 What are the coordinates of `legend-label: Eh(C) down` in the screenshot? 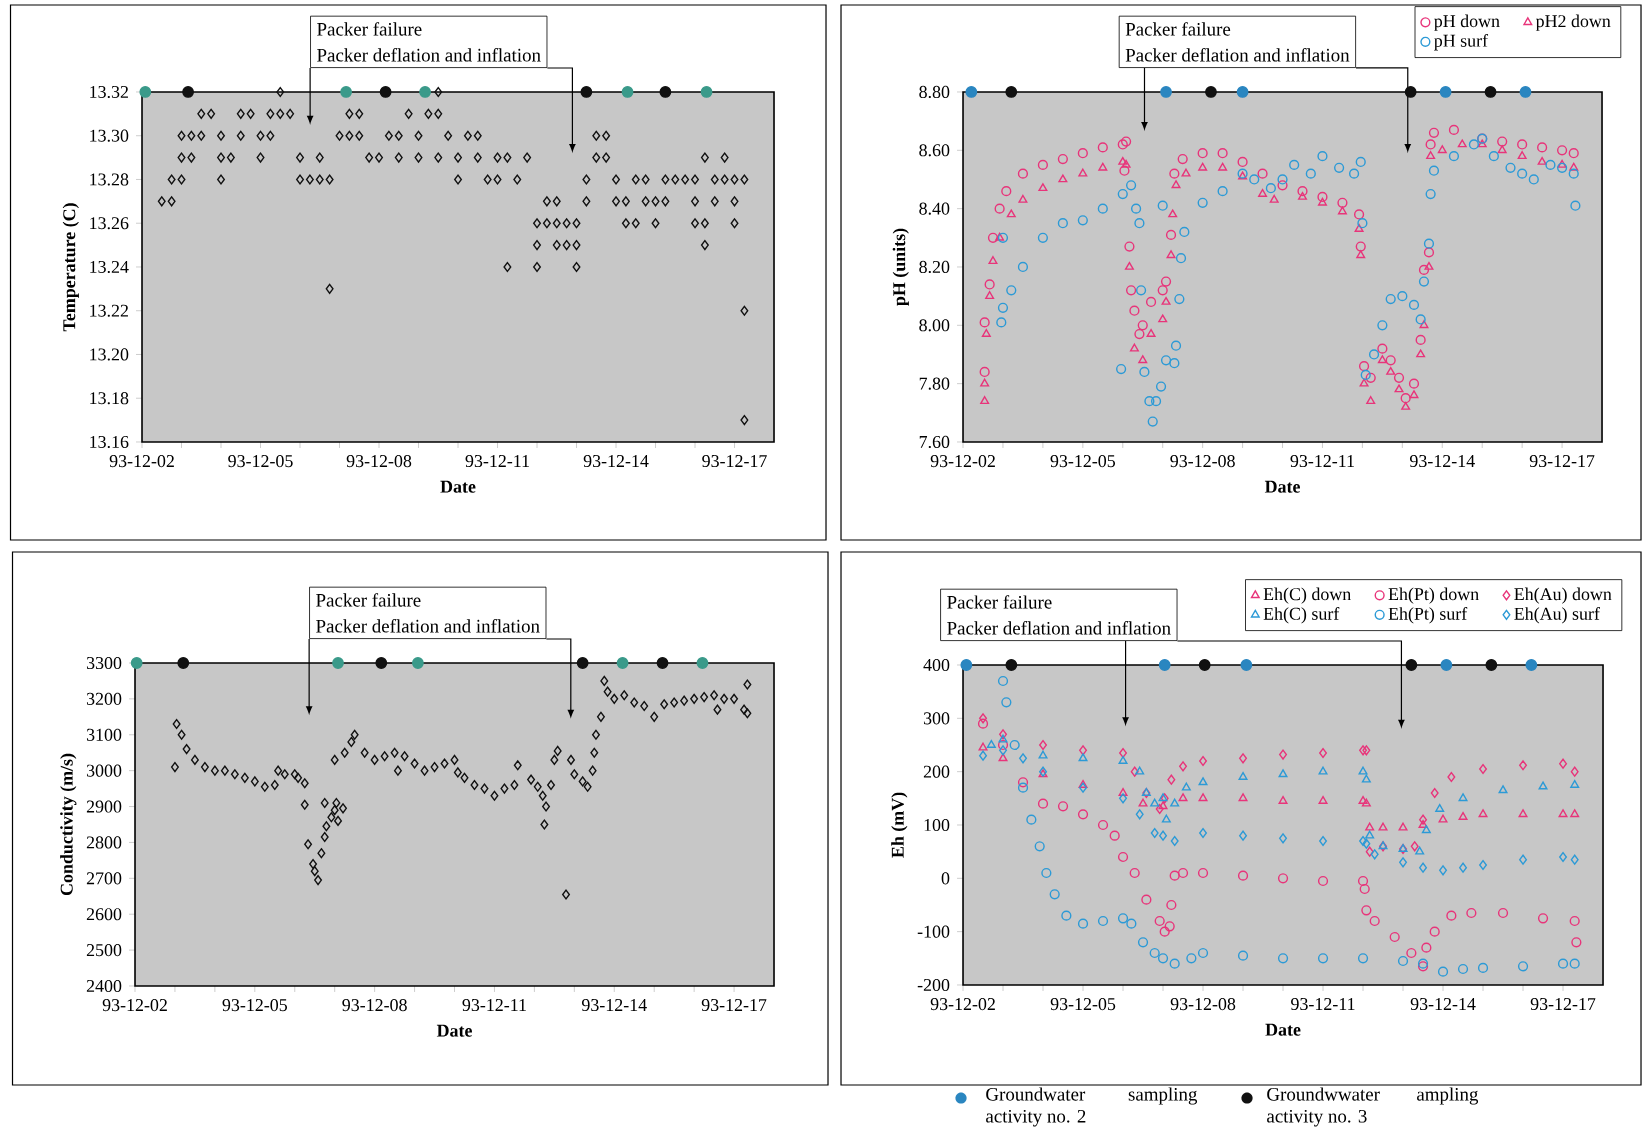 It's located at (1307, 595).